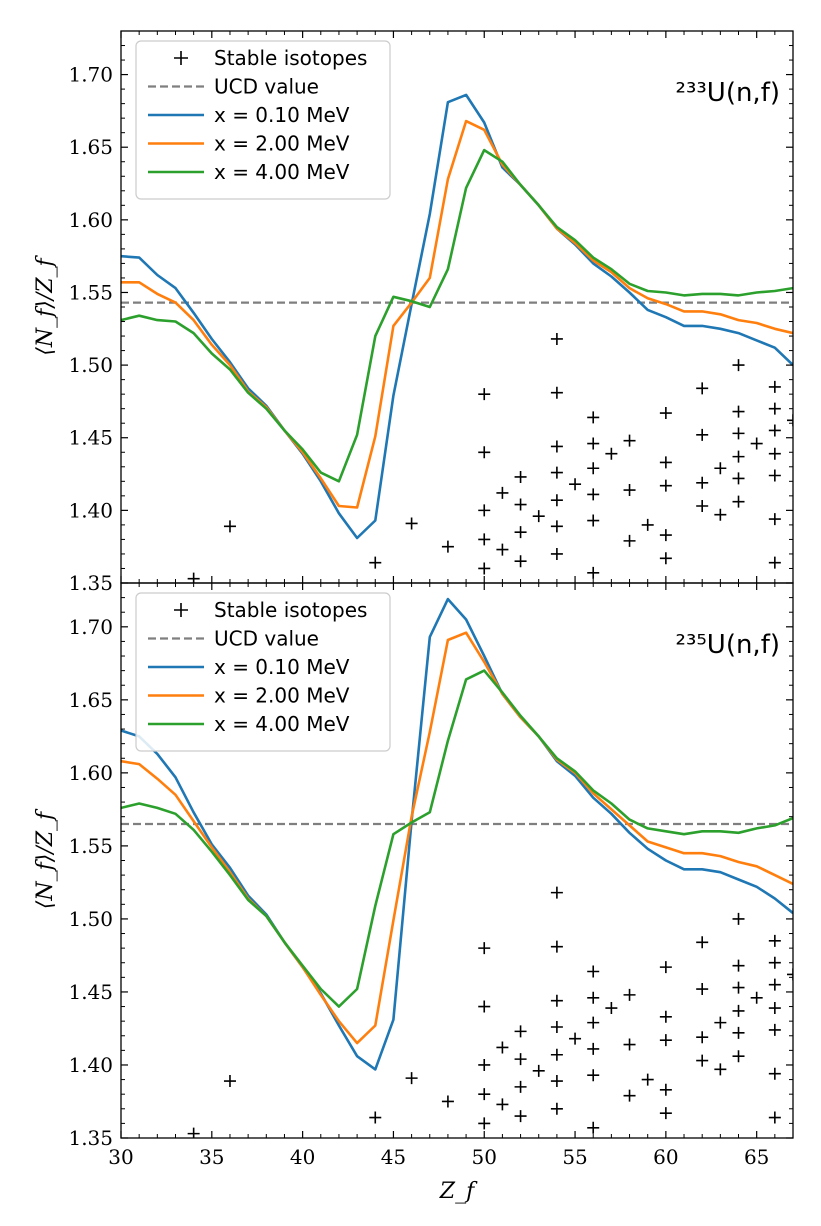 This screenshot has width=821, height=1226. What do you see at coordinates (393, 1157) in the screenshot?
I see `x-tick-label: 45` at bounding box center [393, 1157].